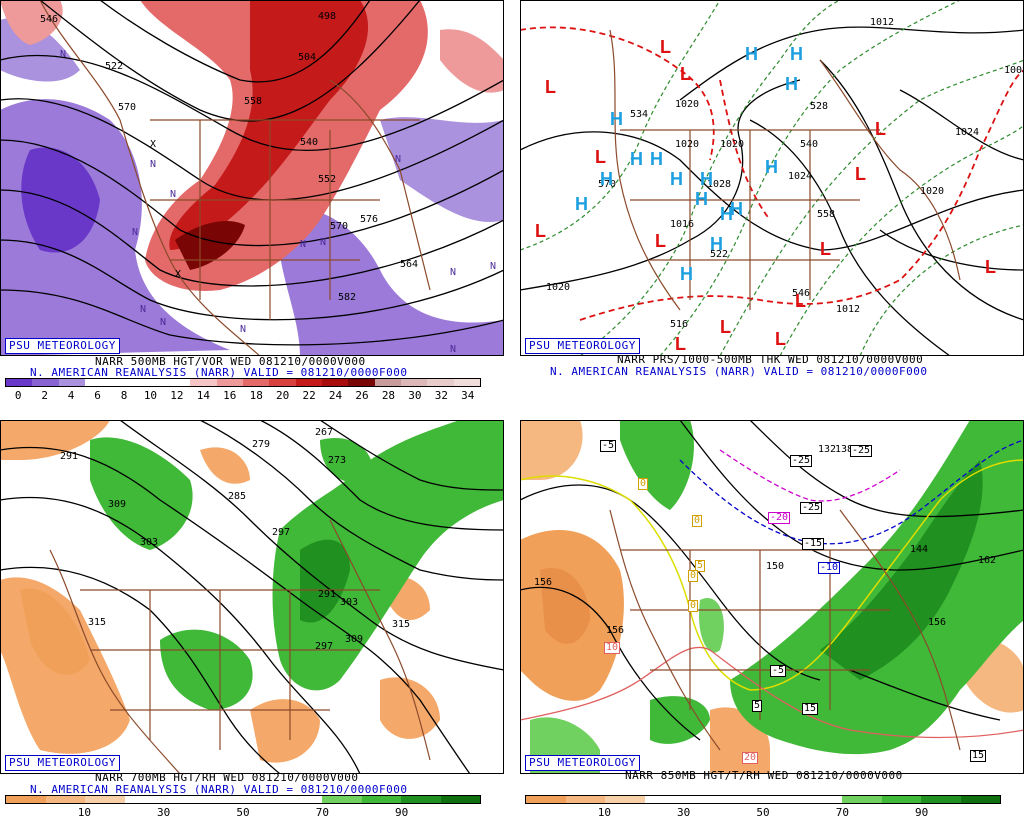 The height and width of the screenshot is (819, 1024). Describe the element at coordinates (327, 594) in the screenshot. I see `height-contour-label: 291` at that location.